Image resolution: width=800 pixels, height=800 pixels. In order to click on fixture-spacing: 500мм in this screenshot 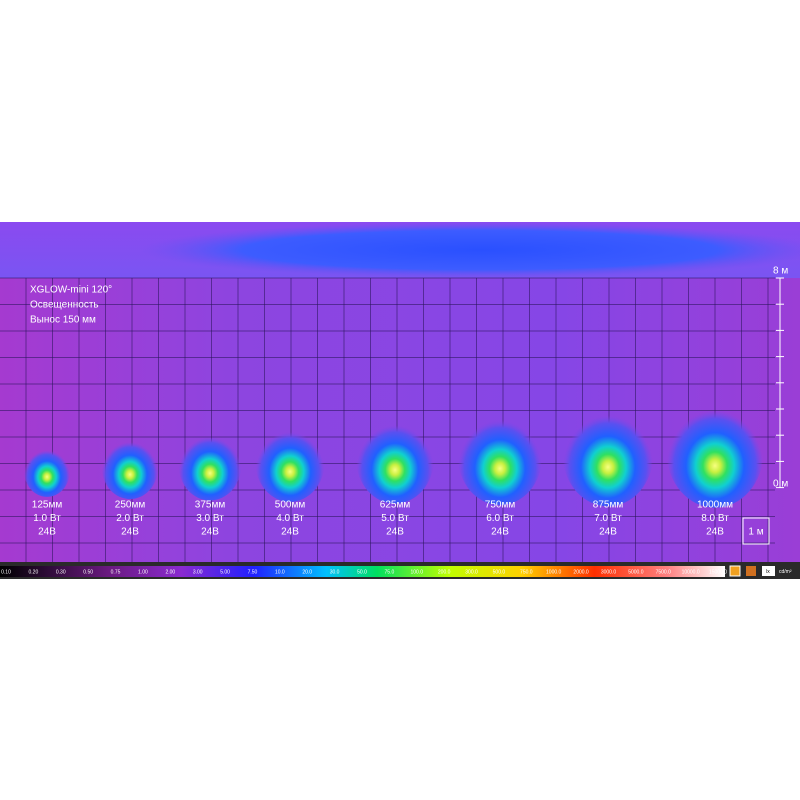, I will do `click(290, 505)`.